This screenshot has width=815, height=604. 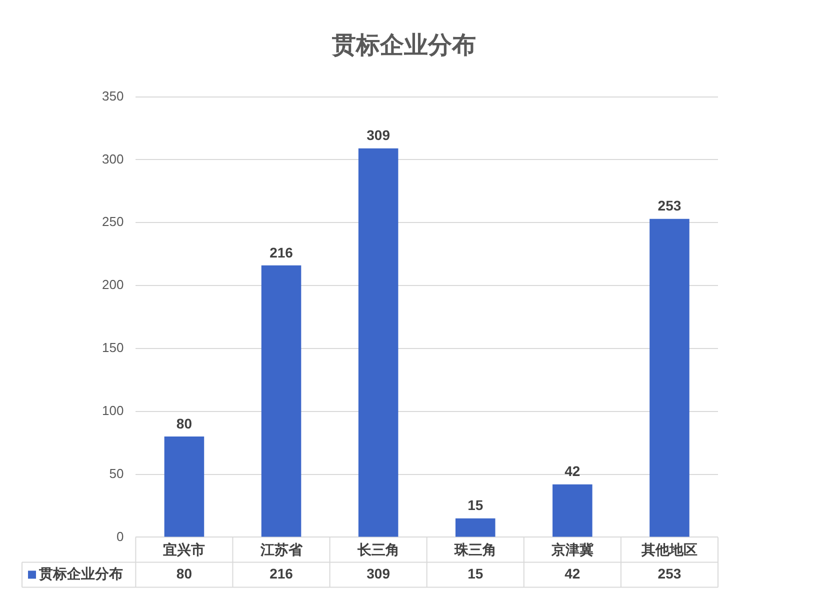 What do you see at coordinates (282, 252) in the screenshot?
I see `annotation: 216` at bounding box center [282, 252].